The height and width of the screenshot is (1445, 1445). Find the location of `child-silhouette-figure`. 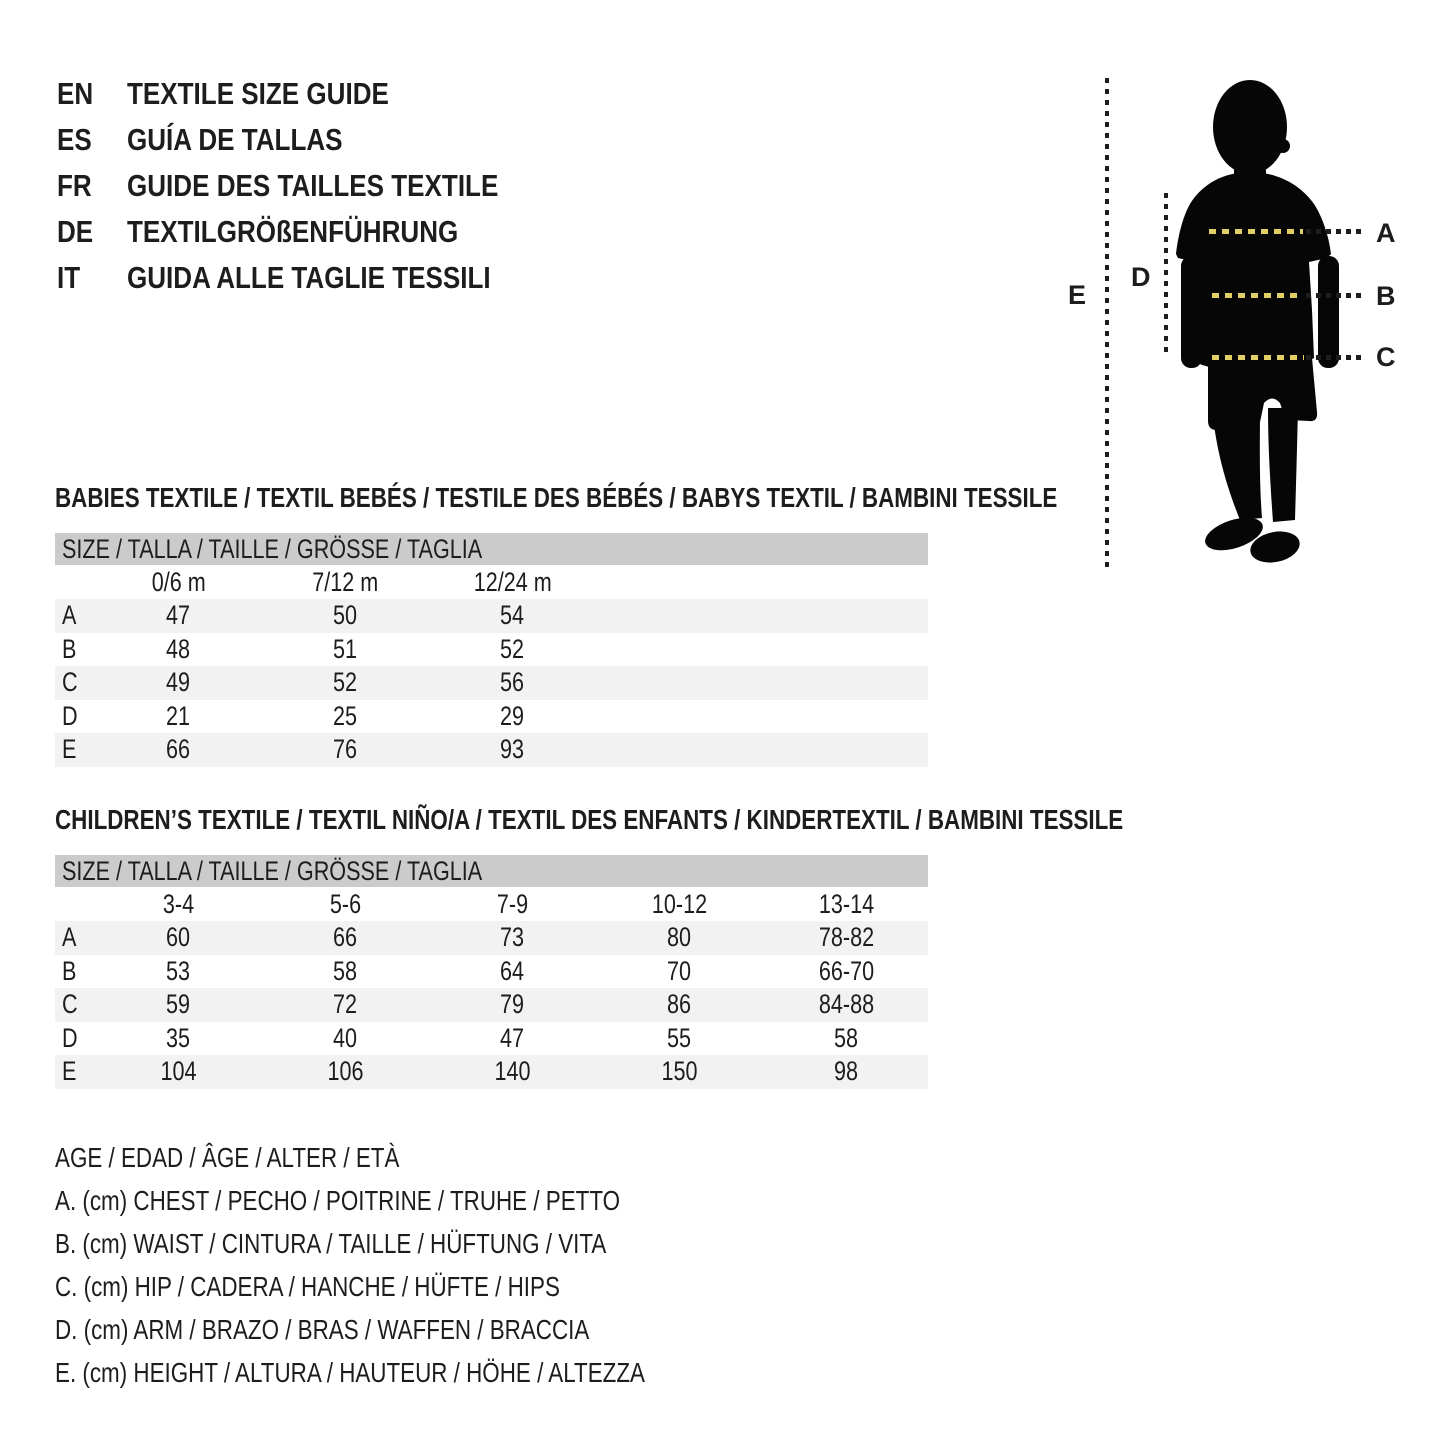

child-silhouette-figure is located at coordinates (1257, 321).